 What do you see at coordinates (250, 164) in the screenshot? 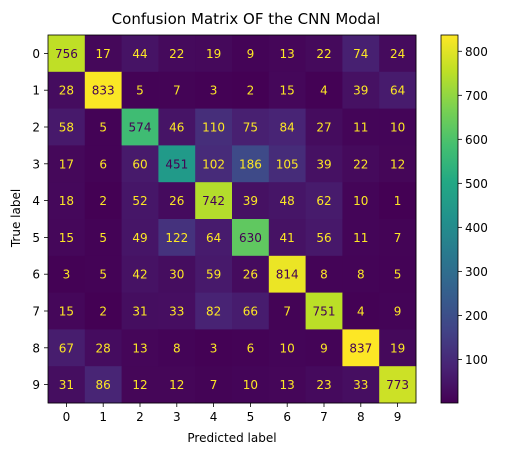
I see `cell-label-3-5: 186` at bounding box center [250, 164].